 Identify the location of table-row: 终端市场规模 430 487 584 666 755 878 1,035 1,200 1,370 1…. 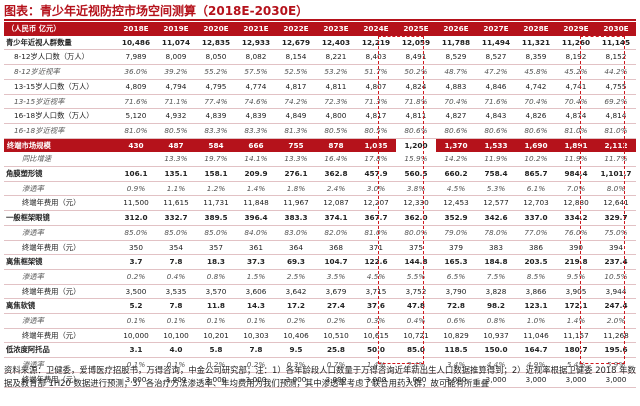
(320, 145).